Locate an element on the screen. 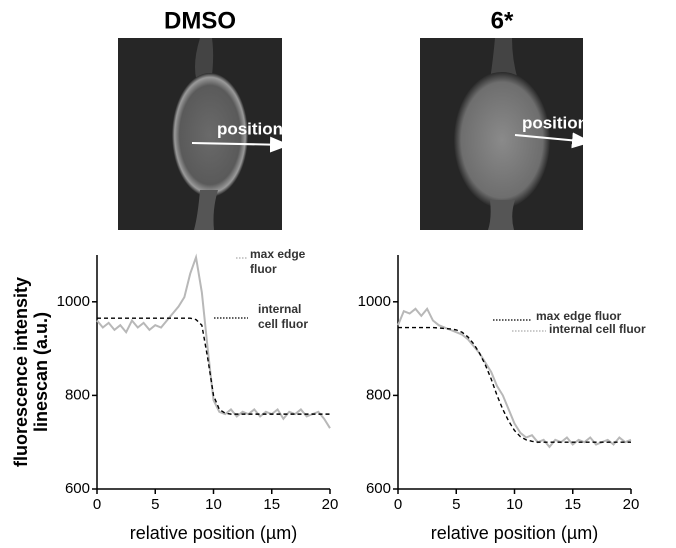  y-axis-label: linescan (a.u.) is located at coordinates (41, 372).